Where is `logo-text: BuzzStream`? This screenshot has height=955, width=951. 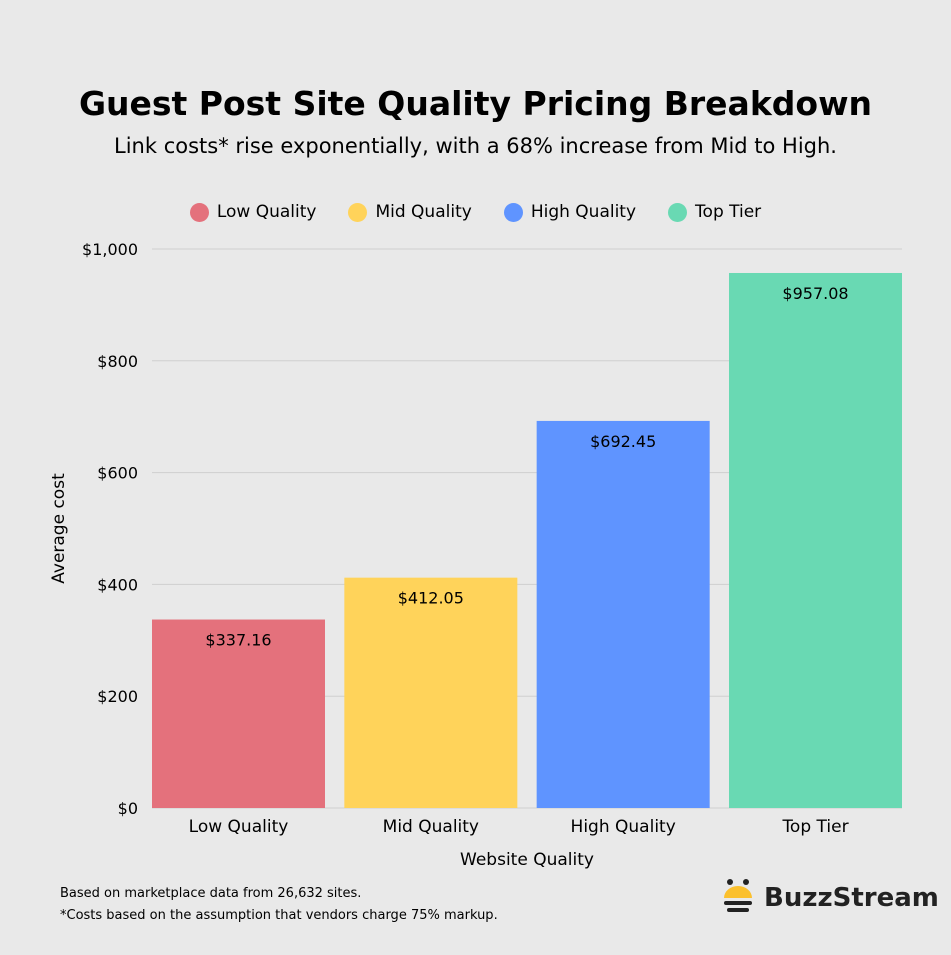 logo-text: BuzzStream is located at coordinates (851, 898).